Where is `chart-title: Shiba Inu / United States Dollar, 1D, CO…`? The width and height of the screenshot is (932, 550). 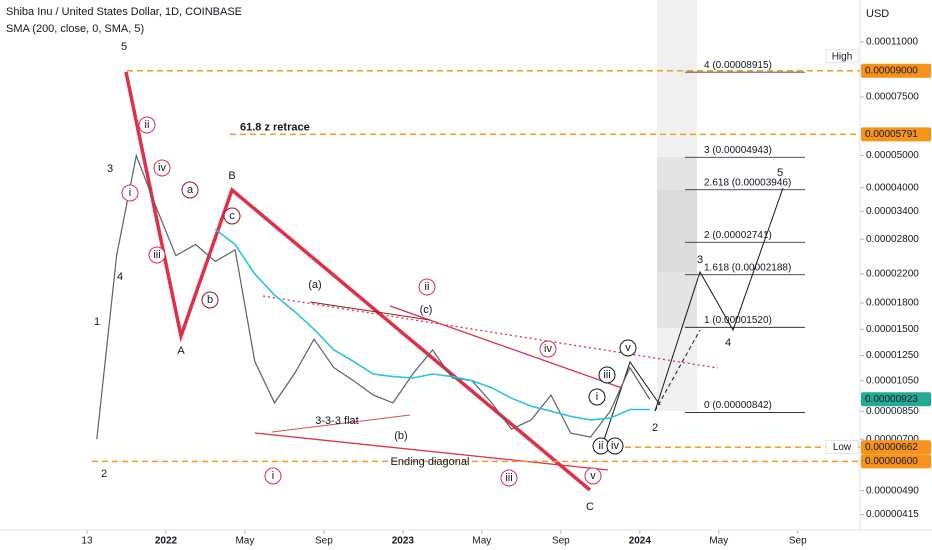
chart-title: Shiba Inu / United States Dollar, 1D, CO… is located at coordinates (124, 12).